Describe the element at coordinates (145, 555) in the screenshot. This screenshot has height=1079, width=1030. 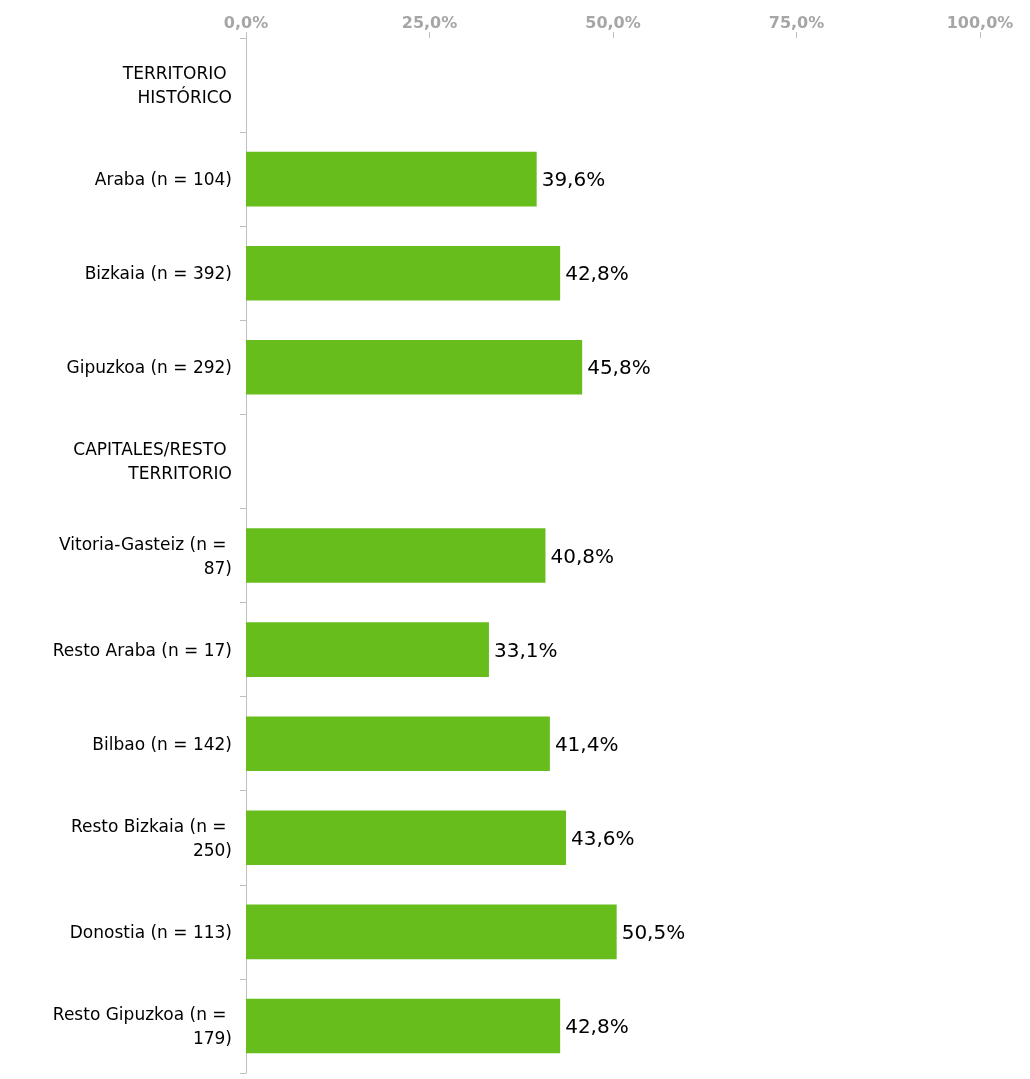
I see `y-tick-label: Vitoria-Gasteiz (n = 87)` at that location.